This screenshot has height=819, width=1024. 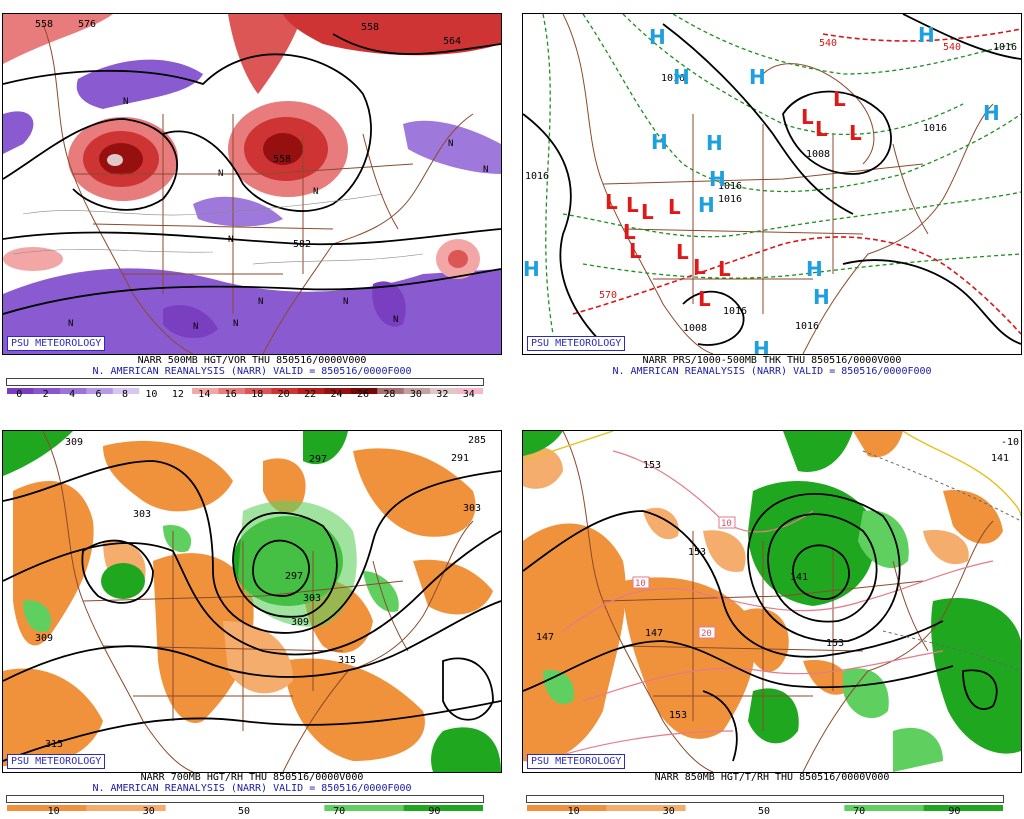 I want to click on contour-label: 141, so click(x=1000, y=458).